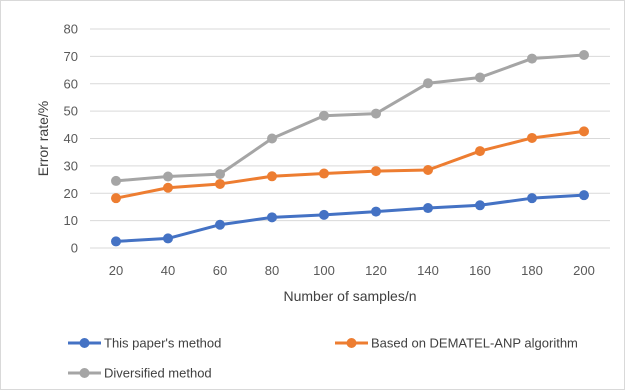 The width and height of the screenshot is (627, 392). I want to click on x-axis-ticks: 20 40 60 80 100 120 140 160 180 200, so click(352, 270).